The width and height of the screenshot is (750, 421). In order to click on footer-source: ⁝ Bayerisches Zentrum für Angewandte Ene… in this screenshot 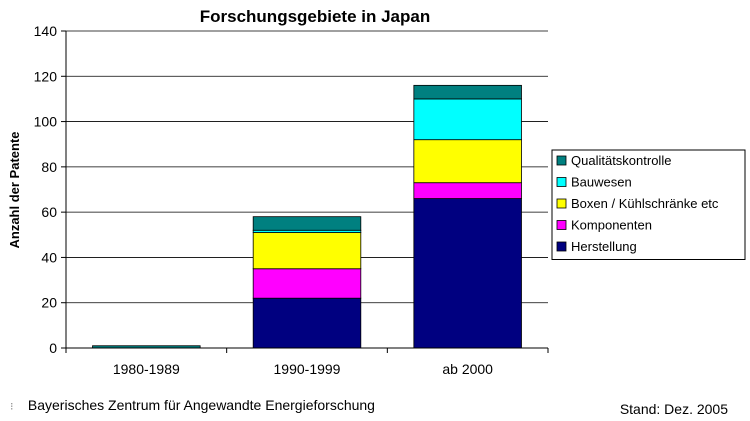, I will do `click(192, 405)`.